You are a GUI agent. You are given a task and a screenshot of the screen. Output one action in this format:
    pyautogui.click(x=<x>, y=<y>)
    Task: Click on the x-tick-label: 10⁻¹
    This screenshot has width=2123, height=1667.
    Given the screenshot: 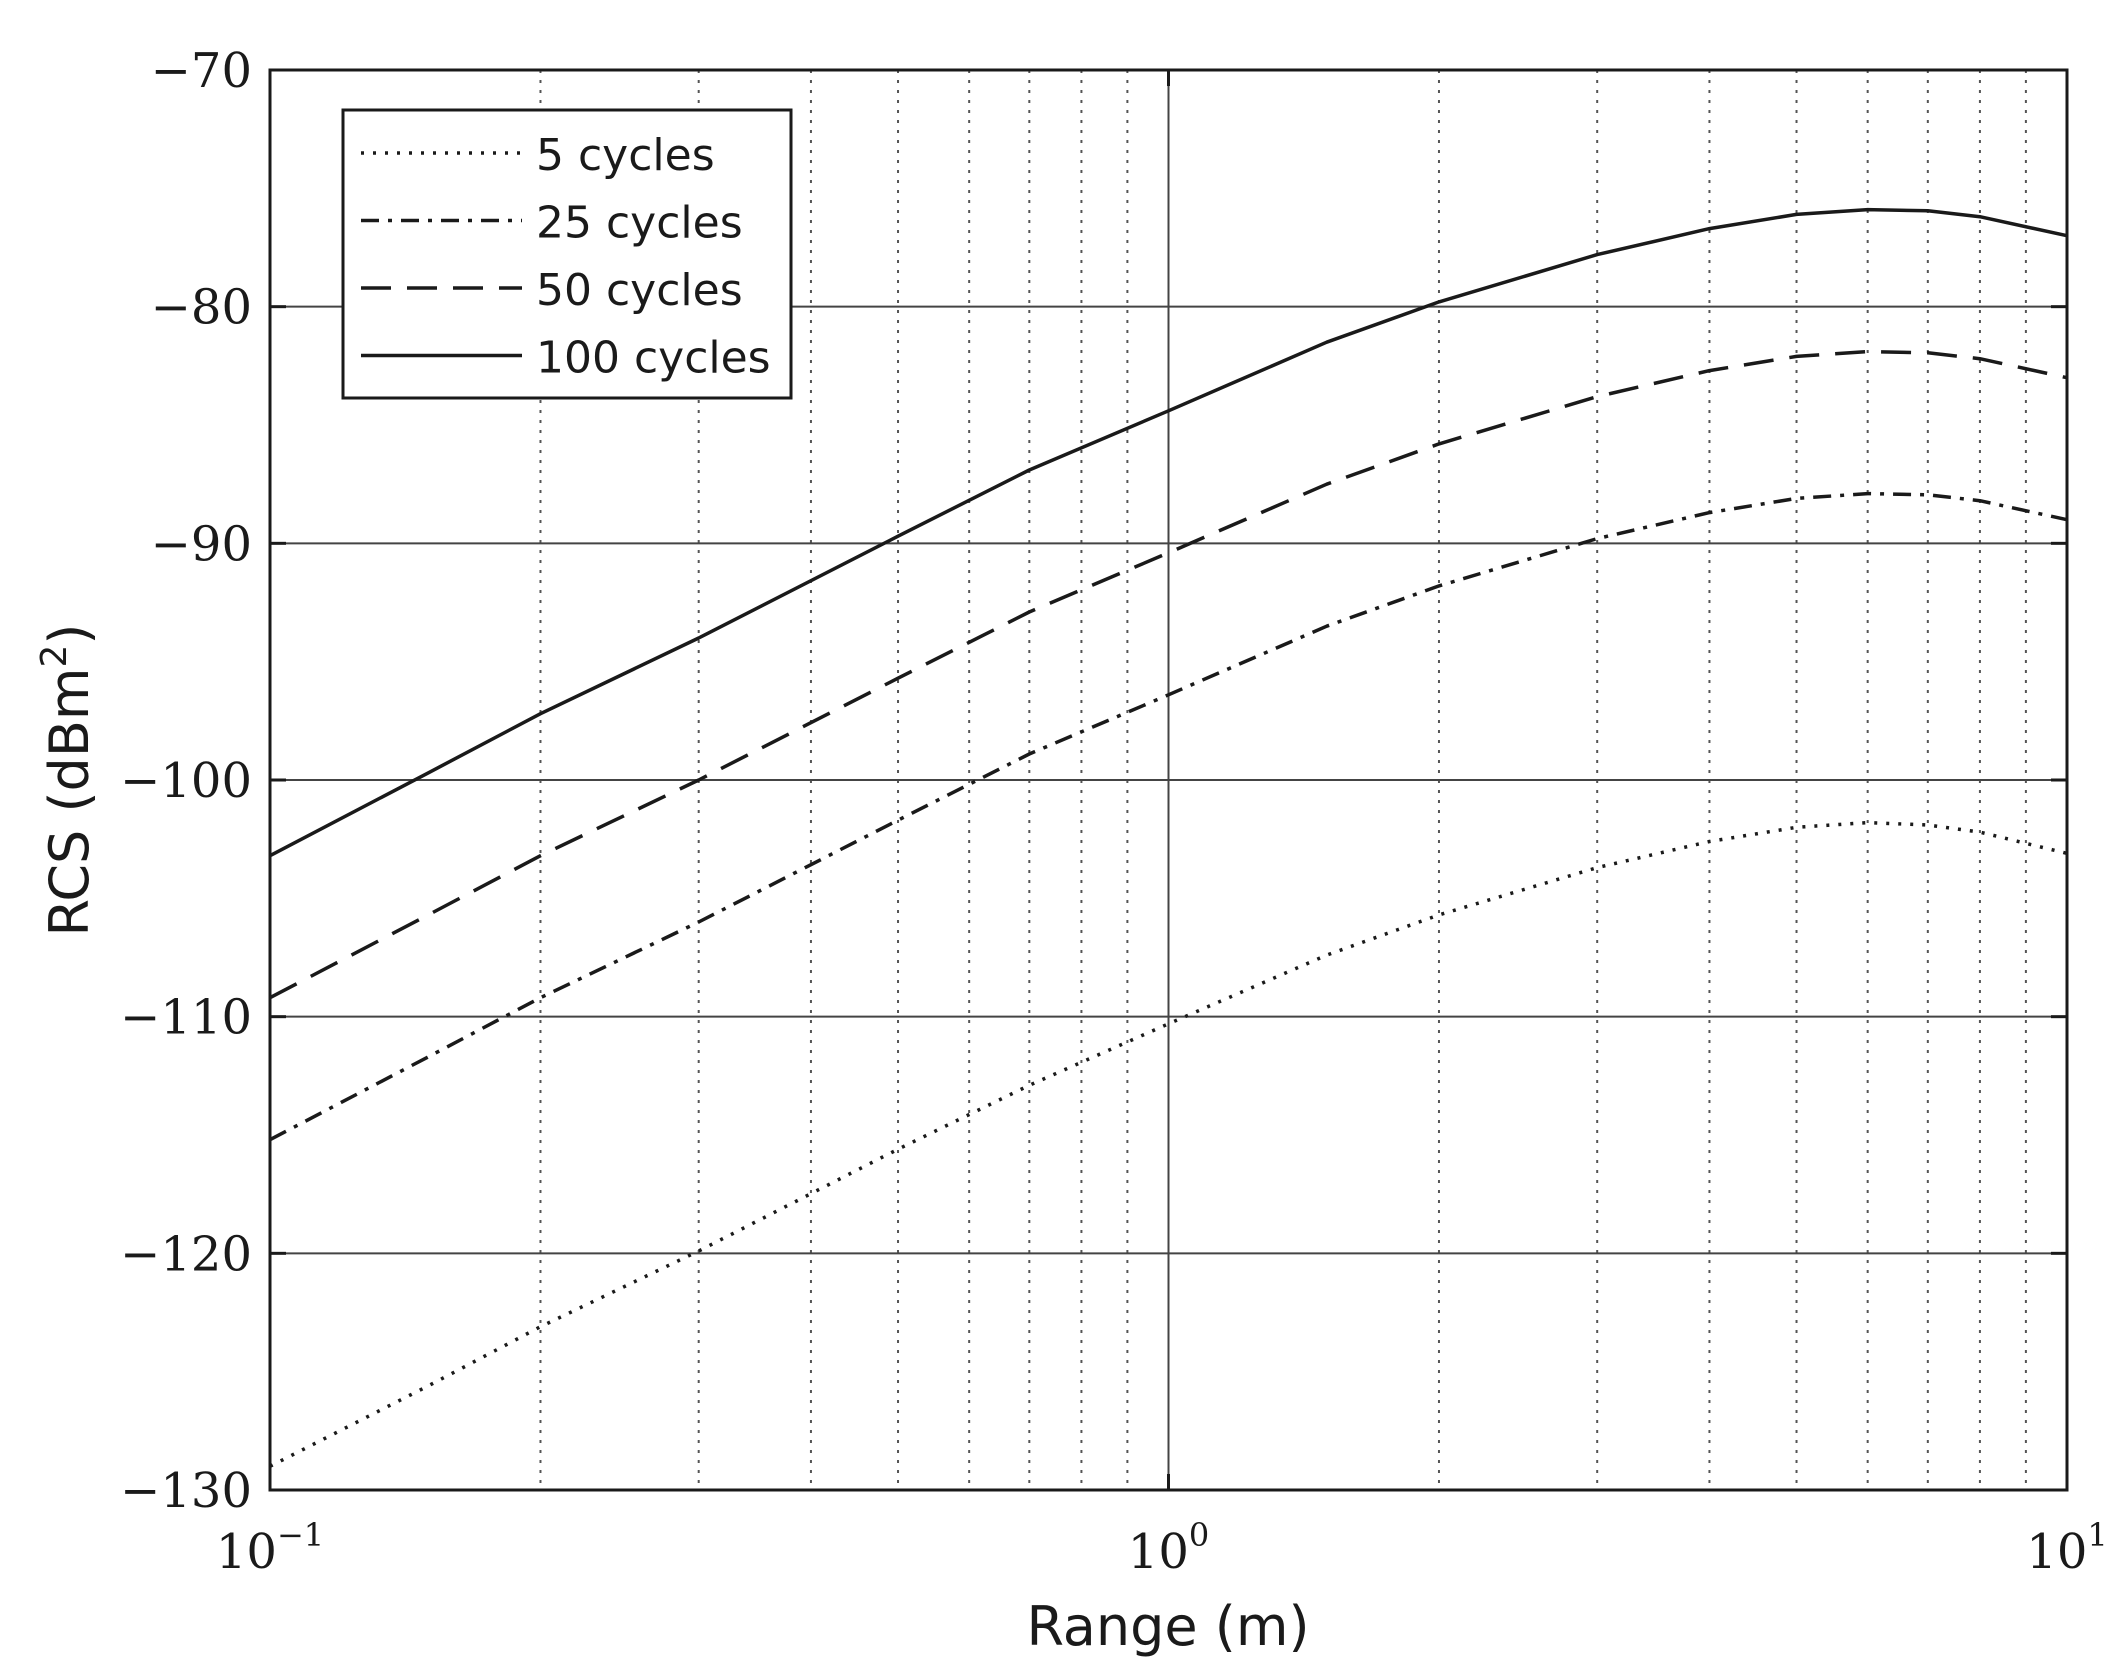 What is the action you would take?
    pyautogui.click(x=270, y=1548)
    